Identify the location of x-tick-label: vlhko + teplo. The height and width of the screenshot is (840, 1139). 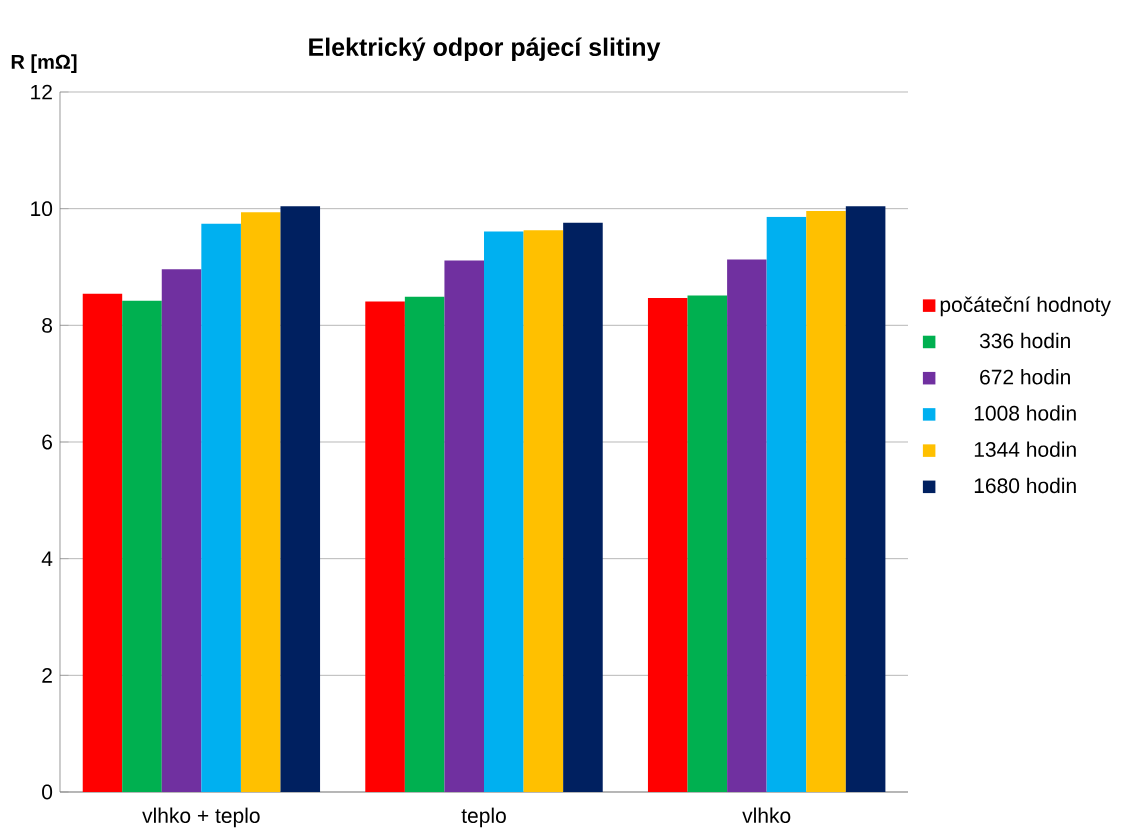
(201, 817).